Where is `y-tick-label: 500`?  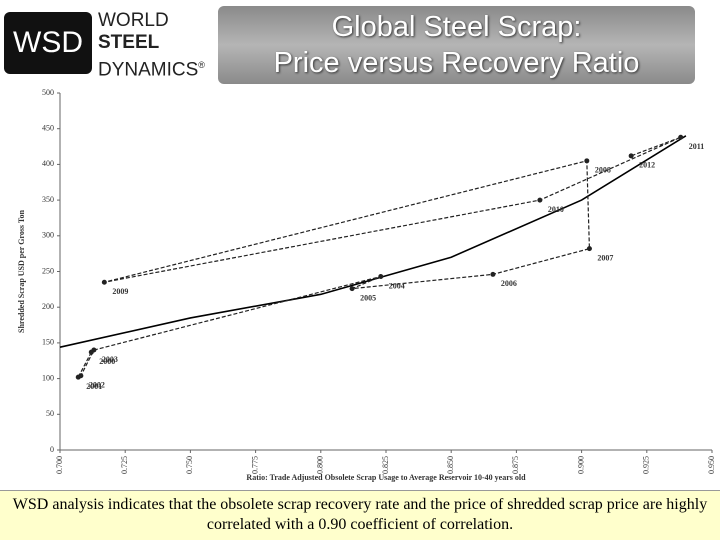
y-tick-label: 500 is located at coordinates (48, 92).